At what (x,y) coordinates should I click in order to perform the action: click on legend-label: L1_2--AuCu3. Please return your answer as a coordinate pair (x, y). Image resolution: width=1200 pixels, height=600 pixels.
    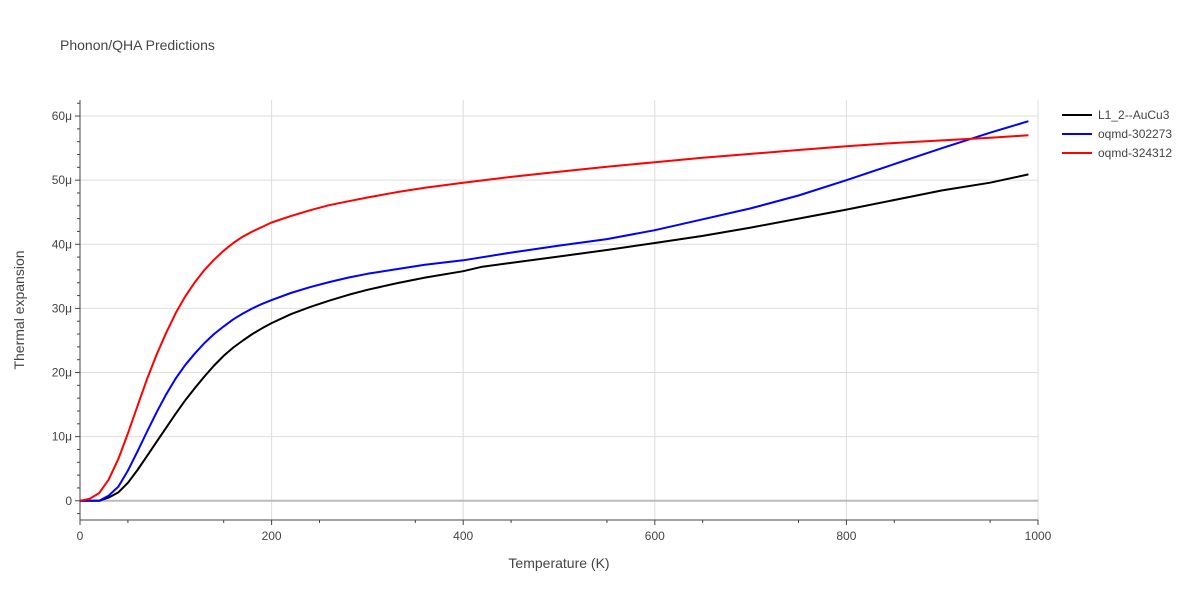
    Looking at the image, I should click on (1134, 115).